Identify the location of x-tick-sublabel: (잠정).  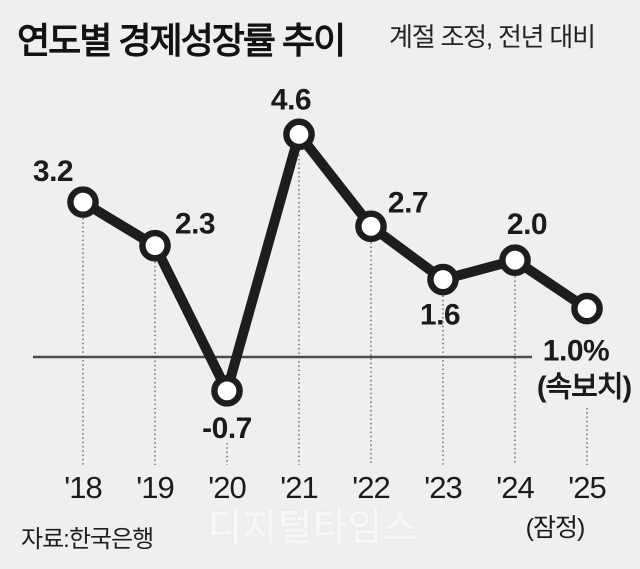
(555, 528).